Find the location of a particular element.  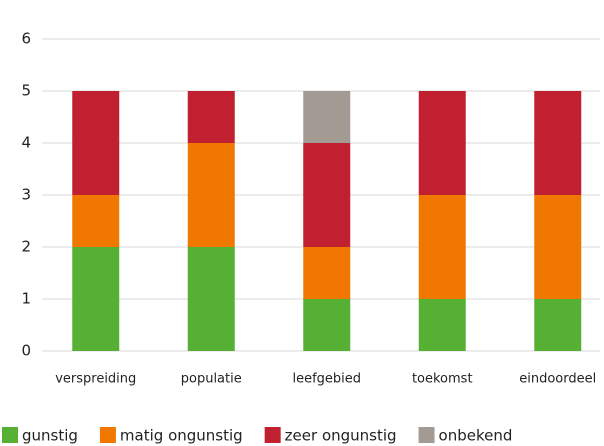

x-tick-label: toekomst is located at coordinates (442, 379).